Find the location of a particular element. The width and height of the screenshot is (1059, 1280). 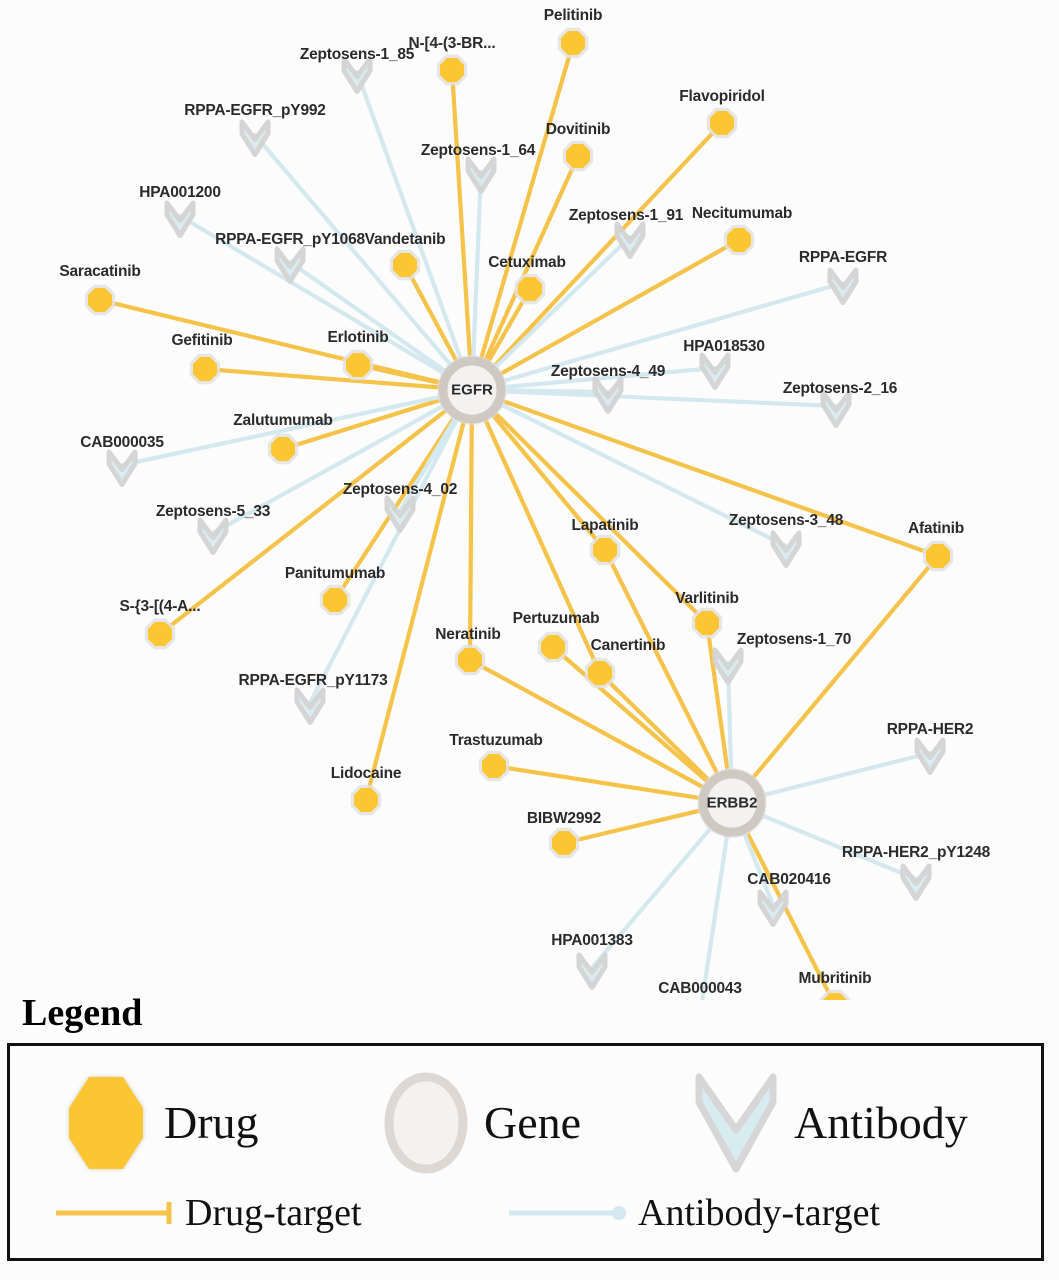

legend-label-gene: Gene is located at coordinates (533, 1122).